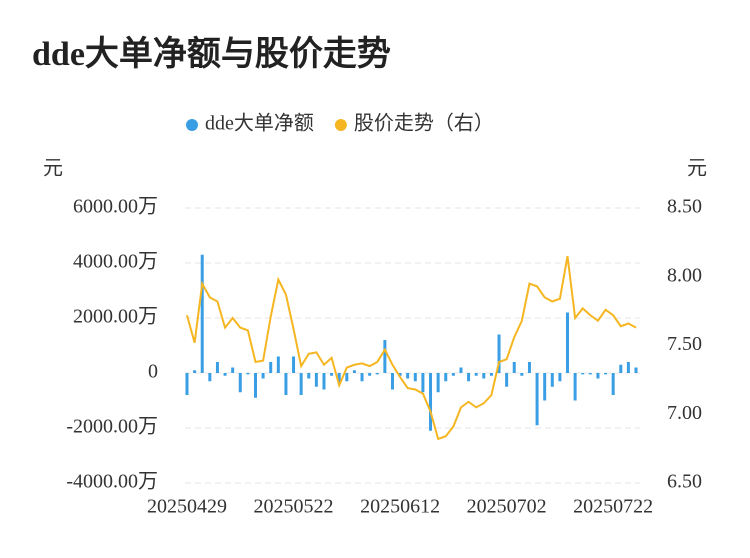 This screenshot has height=558, width=750. I want to click on y2-tick-label: 7.50, so click(684, 344).